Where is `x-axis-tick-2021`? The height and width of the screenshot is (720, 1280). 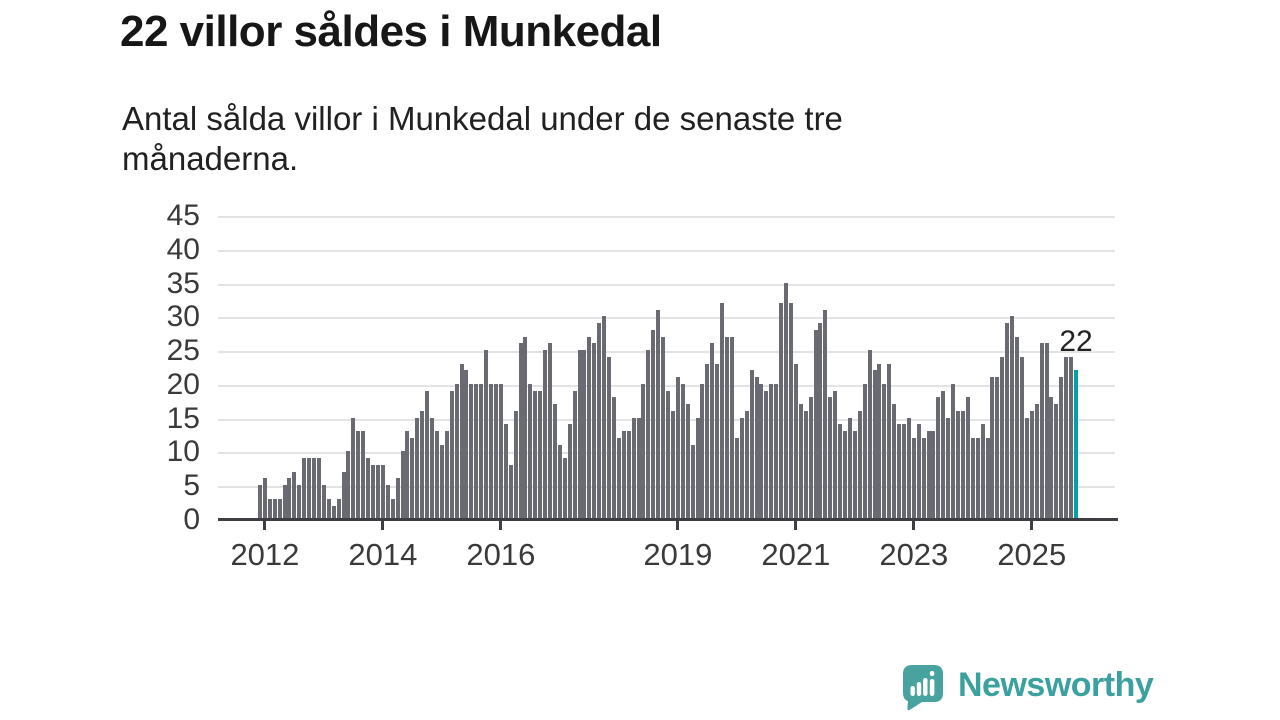 x-axis-tick-2021 is located at coordinates (796, 525).